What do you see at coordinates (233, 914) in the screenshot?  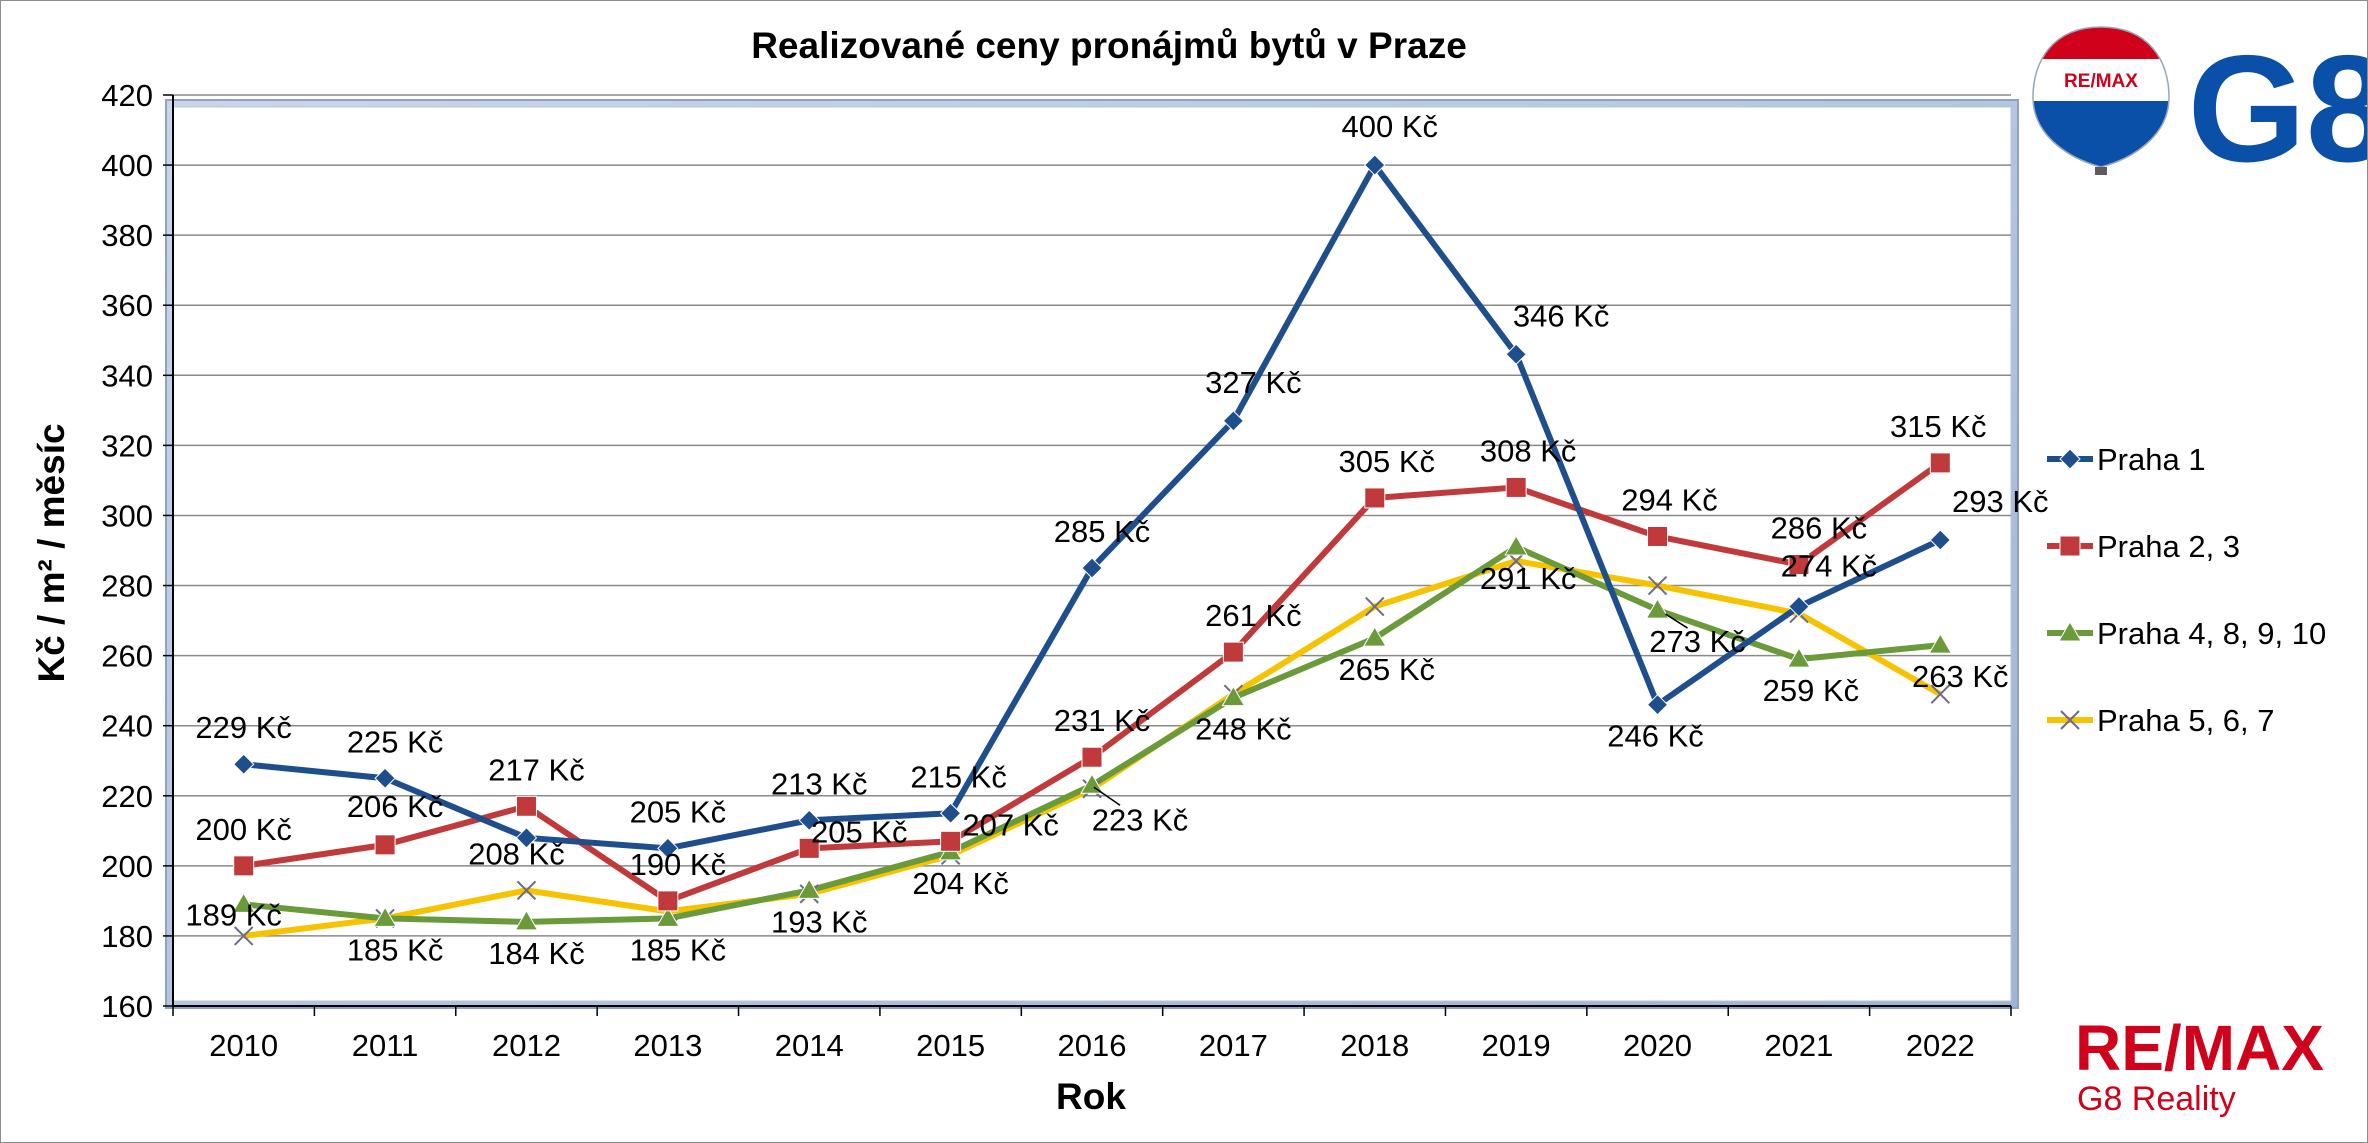 I see `data-label: 189 Kč` at bounding box center [233, 914].